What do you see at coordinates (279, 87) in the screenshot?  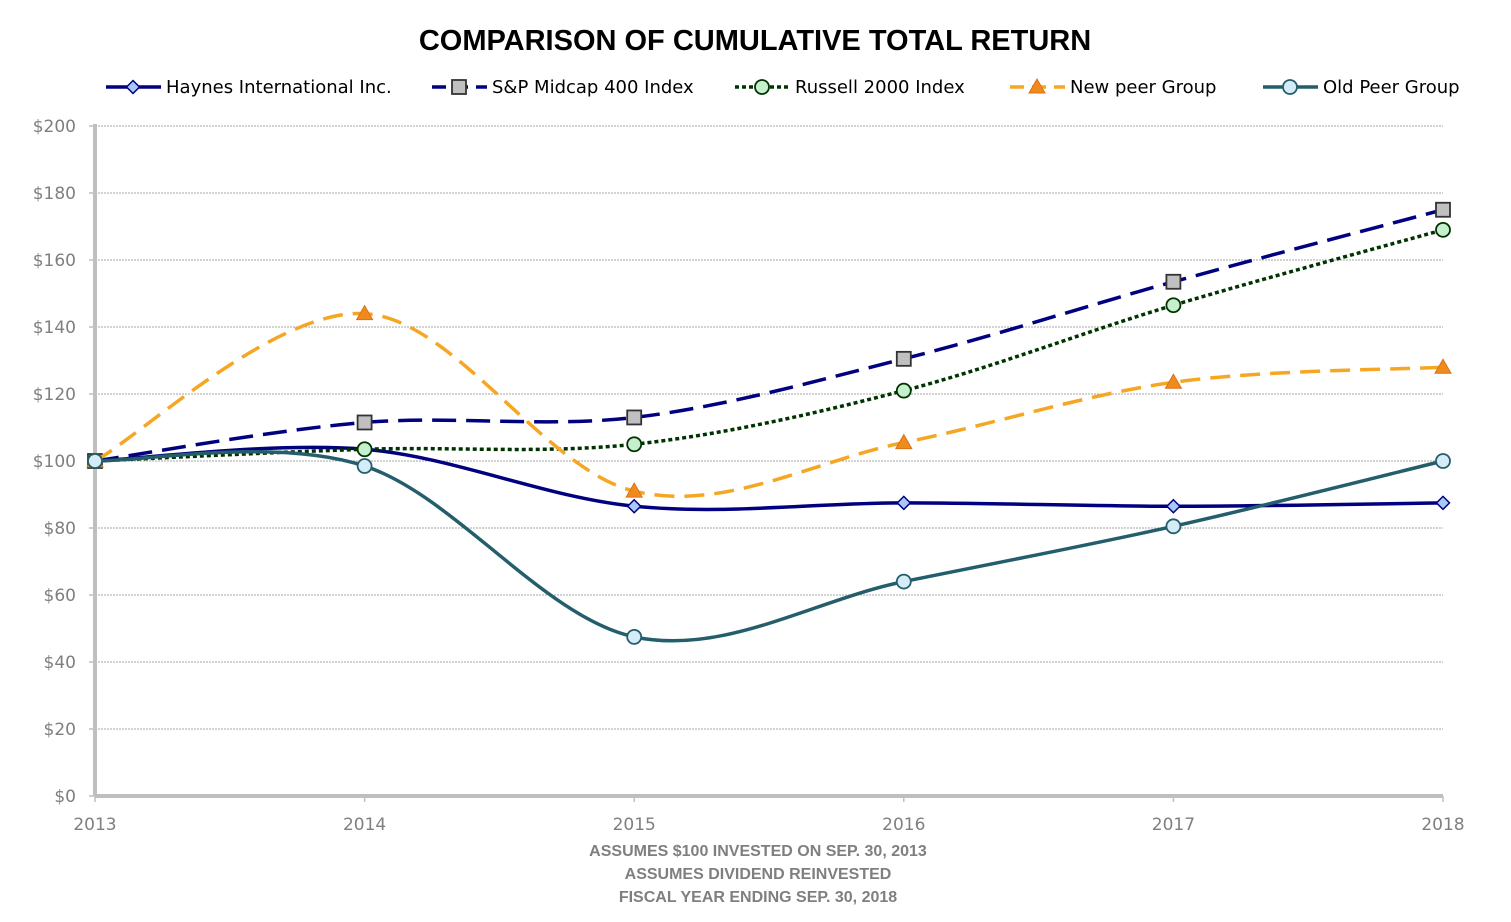 I see `legend-label: Haynes International Inc.` at bounding box center [279, 87].